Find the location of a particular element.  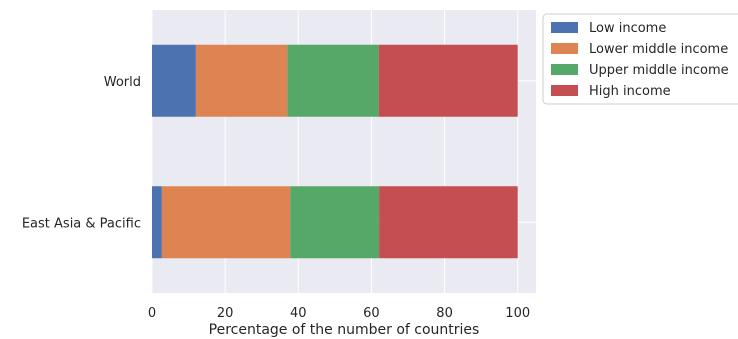

x-tick-label: 100 is located at coordinates (517, 313).